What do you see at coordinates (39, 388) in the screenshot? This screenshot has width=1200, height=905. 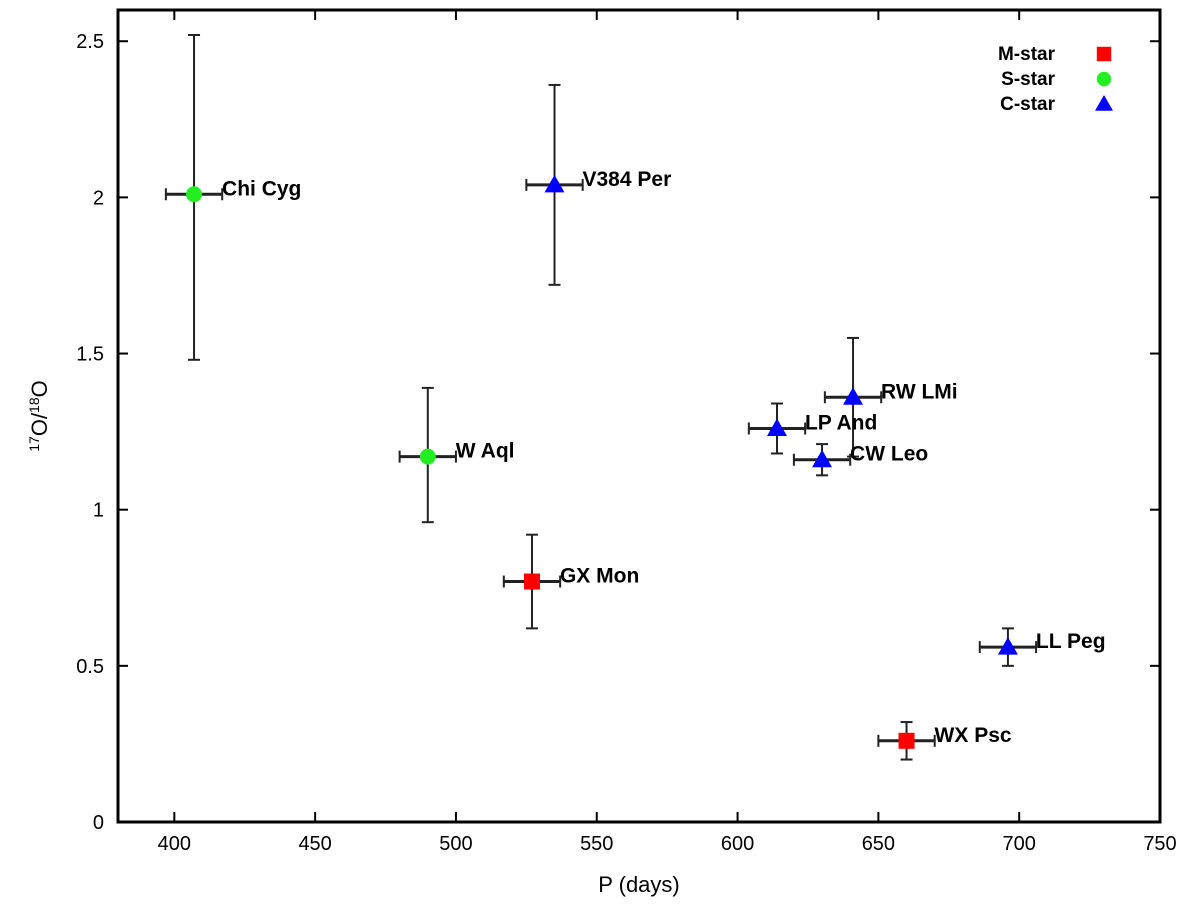 I see `y-label-element-2: O` at bounding box center [39, 388].